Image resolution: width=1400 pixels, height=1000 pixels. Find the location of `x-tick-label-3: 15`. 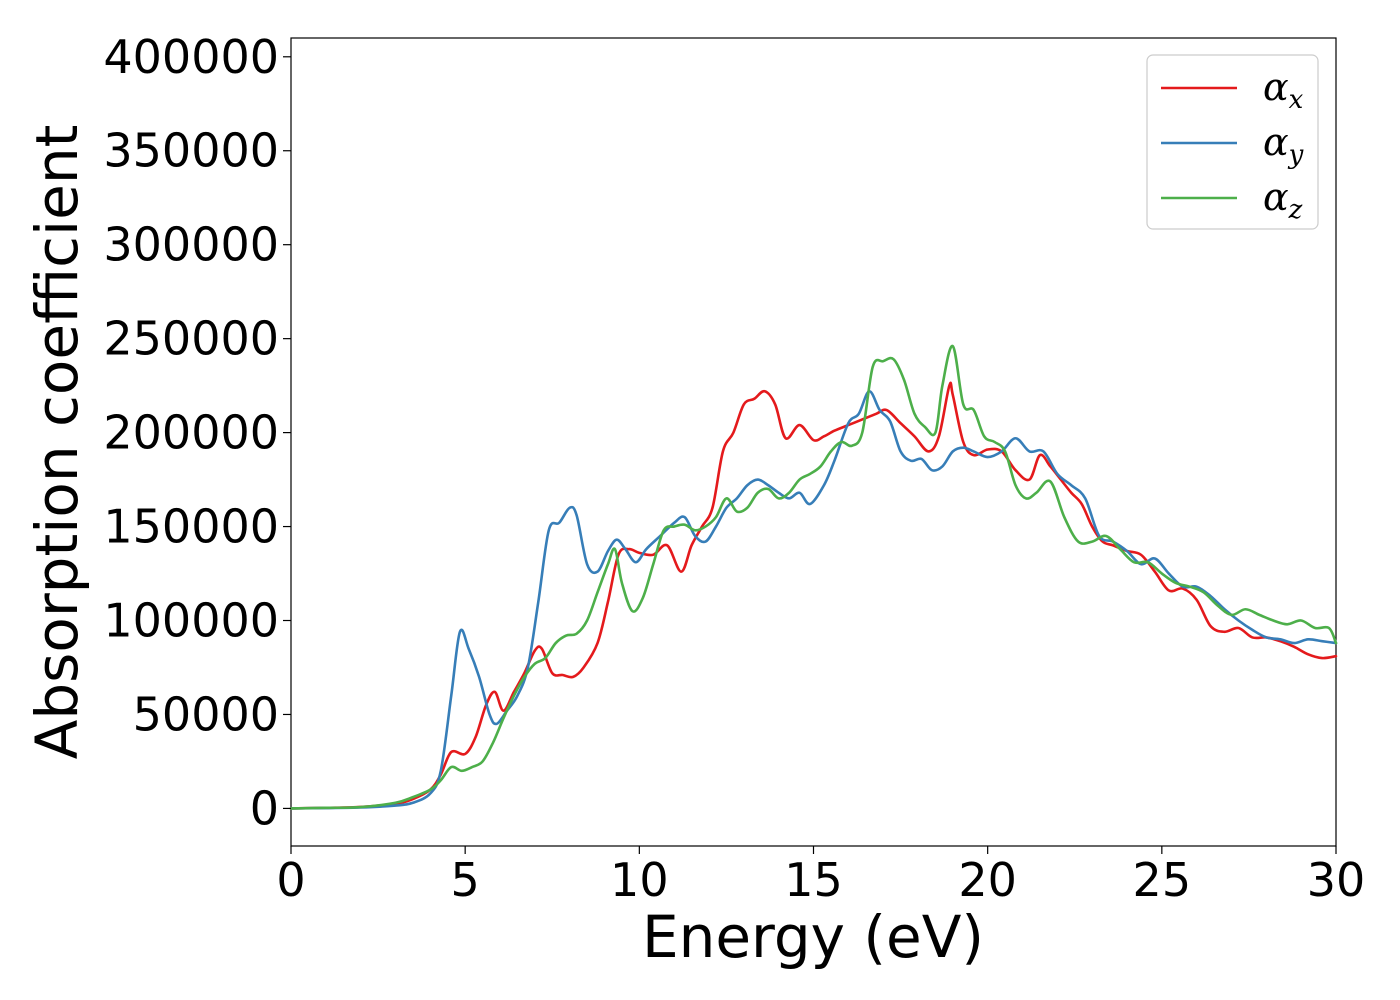

x-tick-label-3: 15 is located at coordinates (813, 880).